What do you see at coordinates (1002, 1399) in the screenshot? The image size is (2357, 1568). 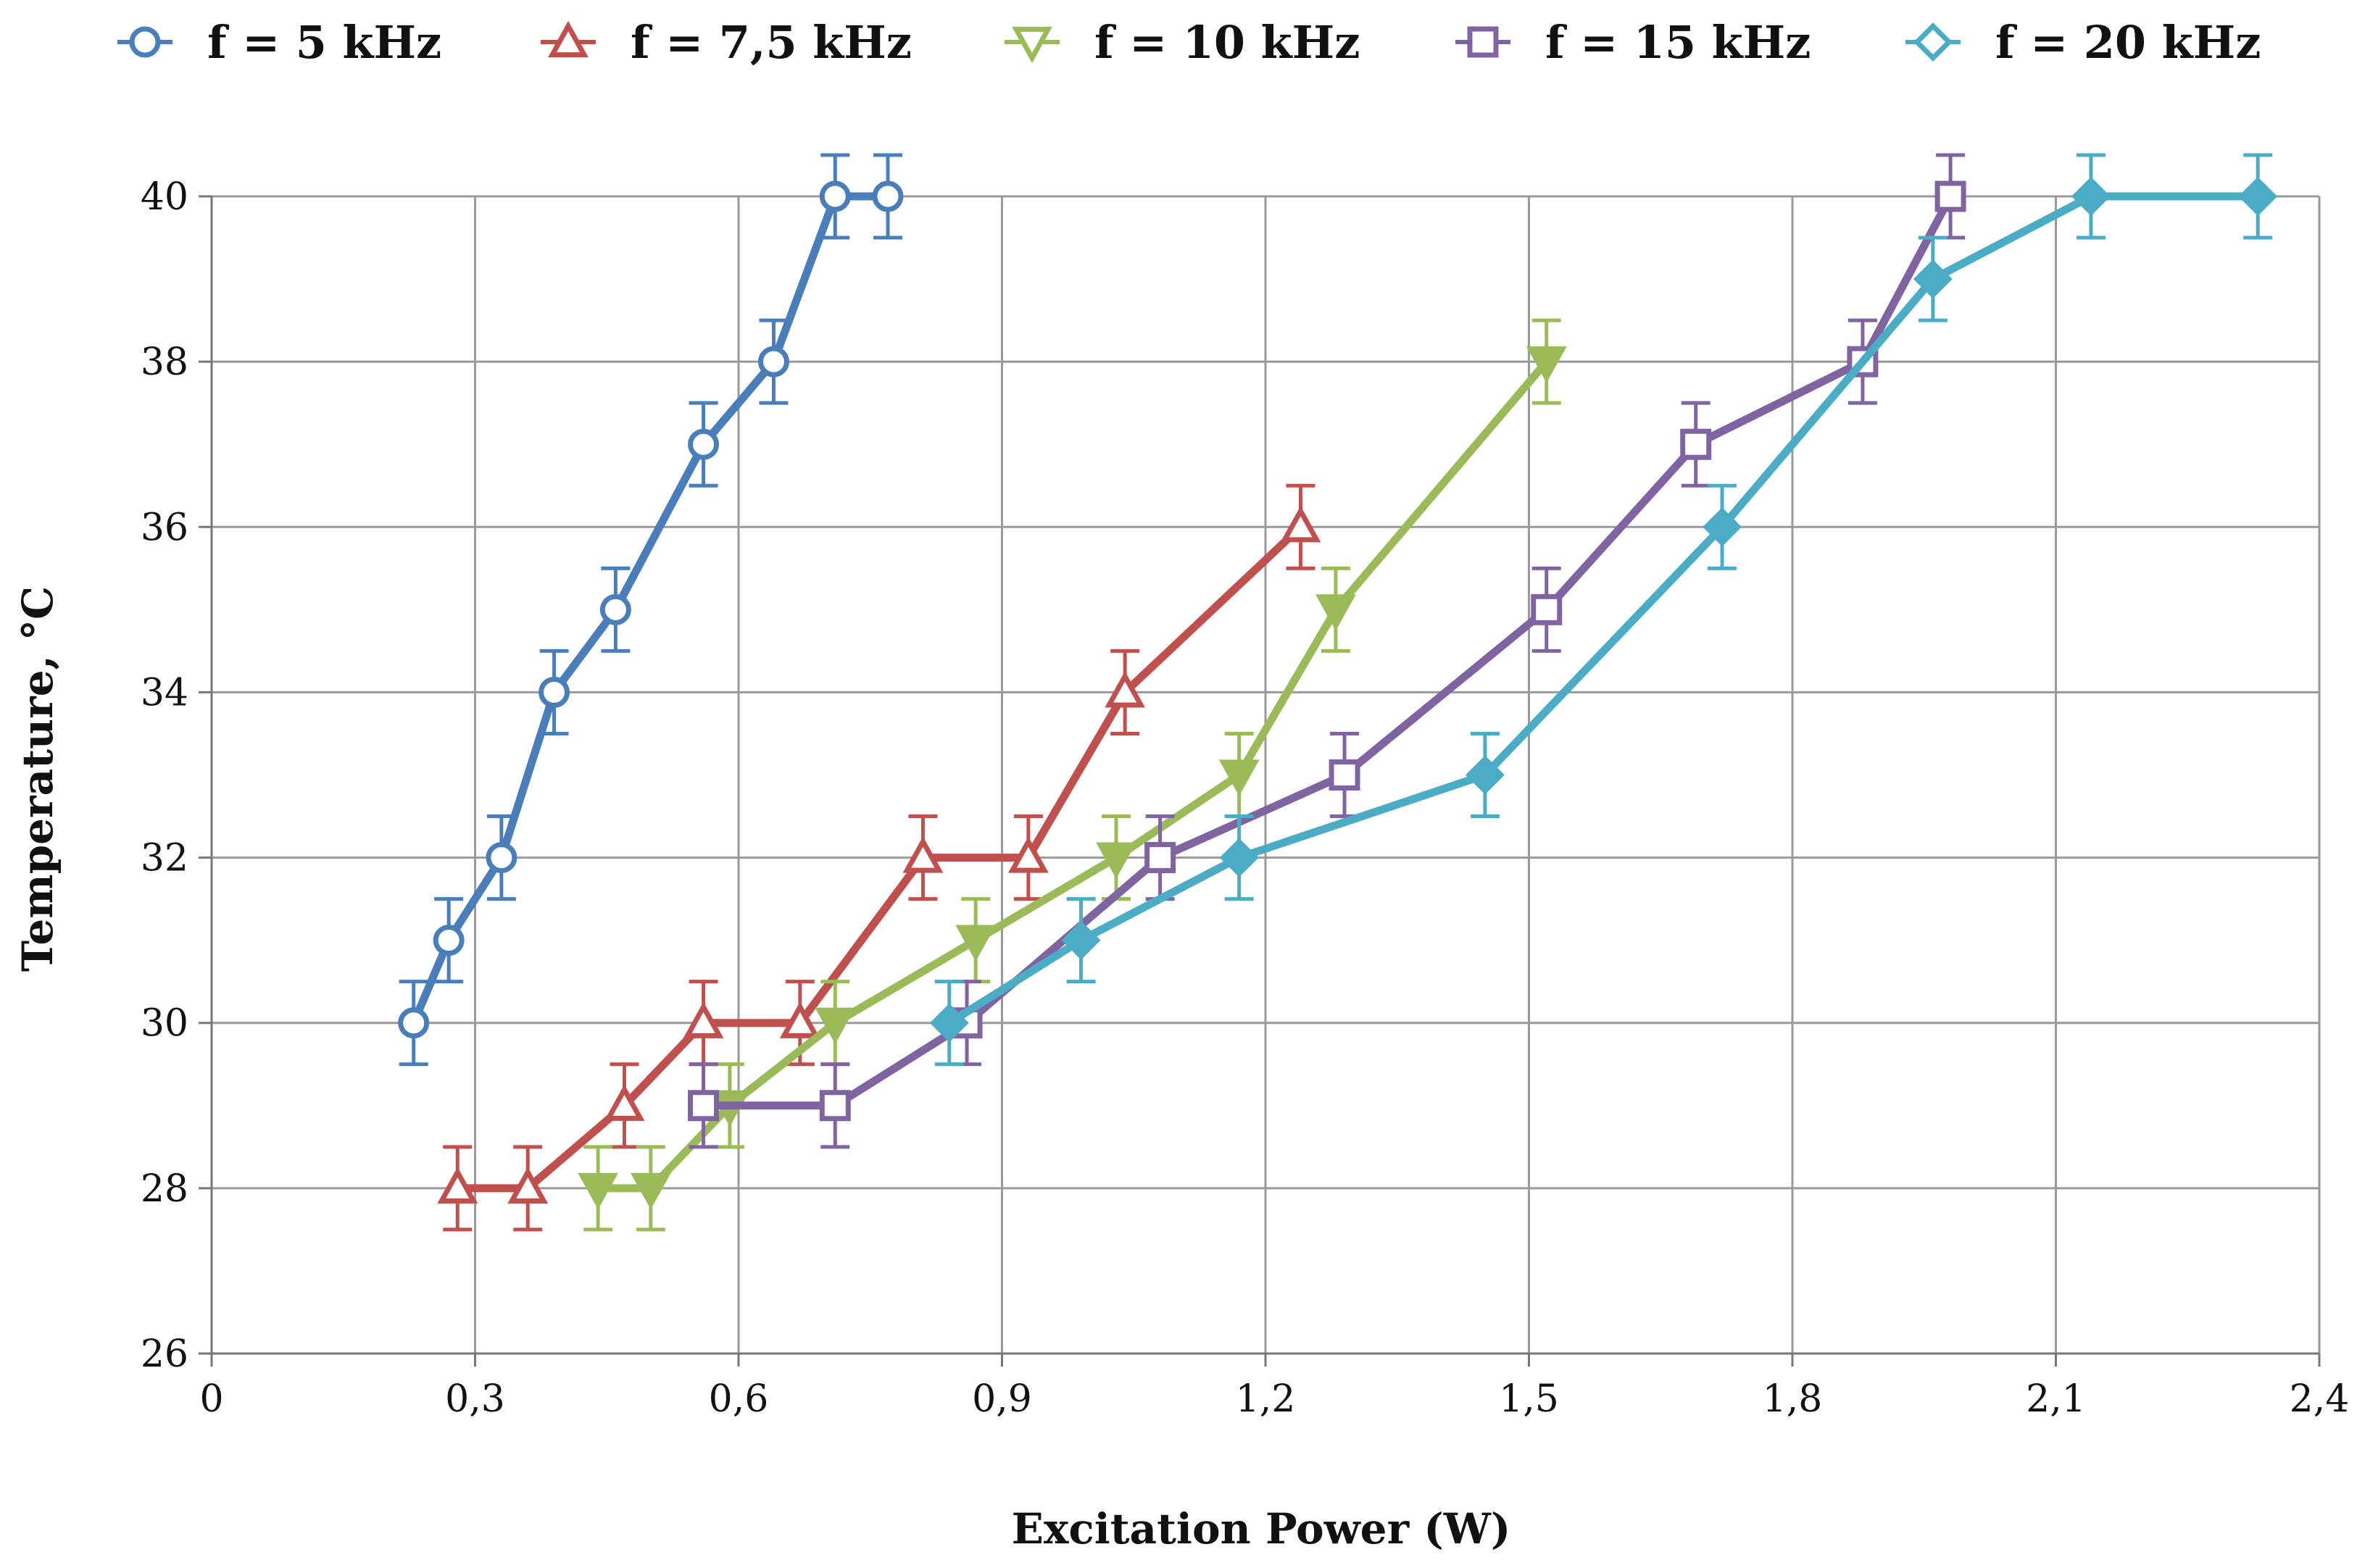 I see `x-tick-label: 0,9` at bounding box center [1002, 1399].